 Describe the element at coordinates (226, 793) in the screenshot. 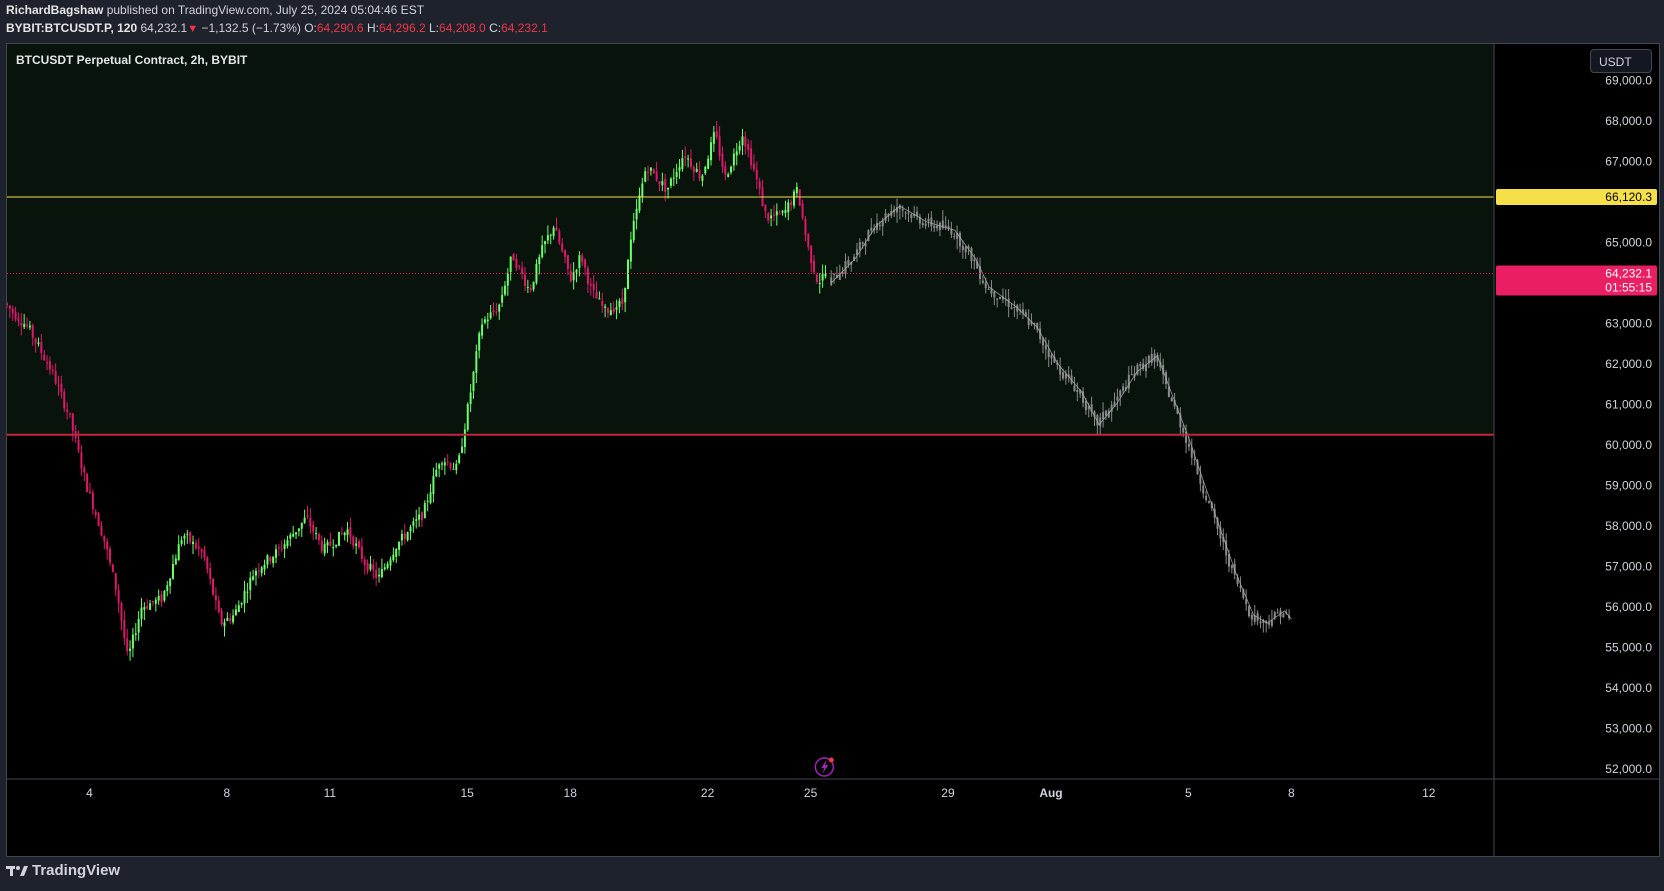

I see `x-tick-label: 8` at that location.